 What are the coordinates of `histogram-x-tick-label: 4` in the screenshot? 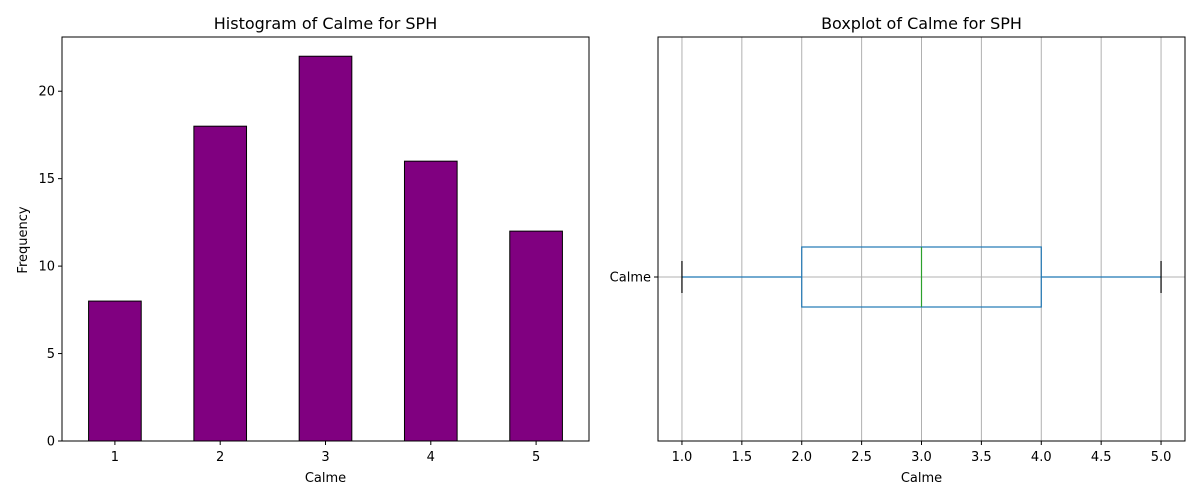 It's located at (431, 457).